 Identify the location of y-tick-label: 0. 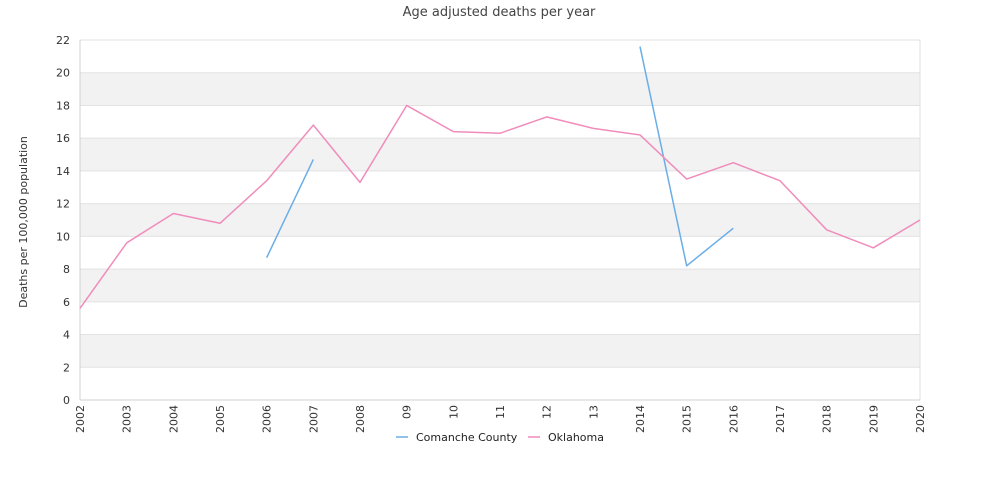
(66, 400).